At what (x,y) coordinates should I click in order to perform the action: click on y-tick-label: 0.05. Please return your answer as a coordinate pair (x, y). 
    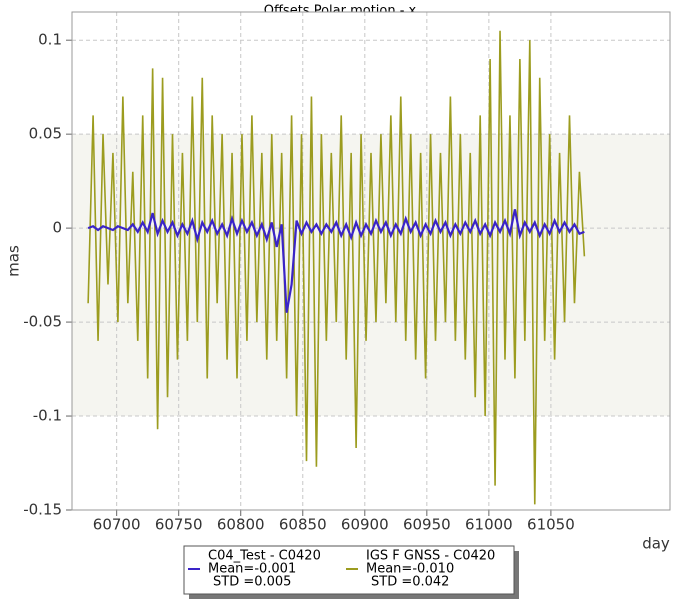
    Looking at the image, I should click on (45, 134).